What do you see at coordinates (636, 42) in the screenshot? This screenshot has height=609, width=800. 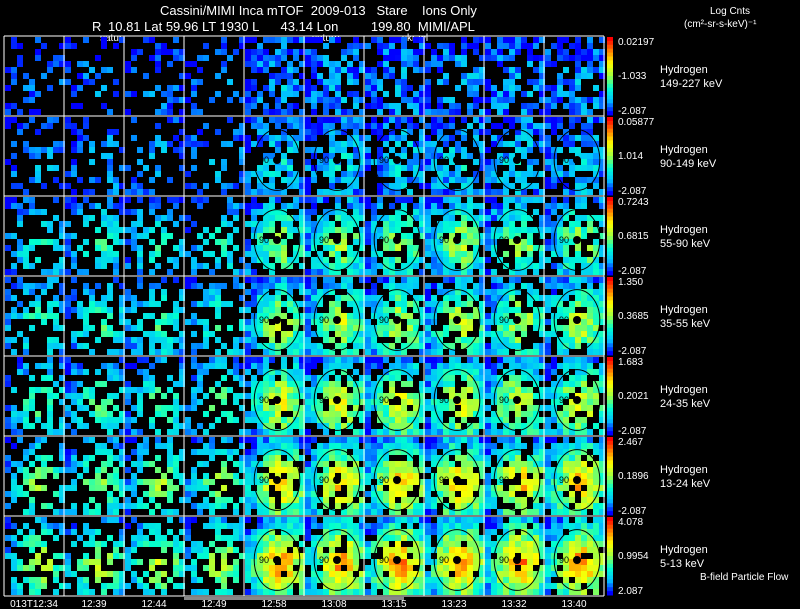 I see `colorbar-max: 0.02197` at bounding box center [636, 42].